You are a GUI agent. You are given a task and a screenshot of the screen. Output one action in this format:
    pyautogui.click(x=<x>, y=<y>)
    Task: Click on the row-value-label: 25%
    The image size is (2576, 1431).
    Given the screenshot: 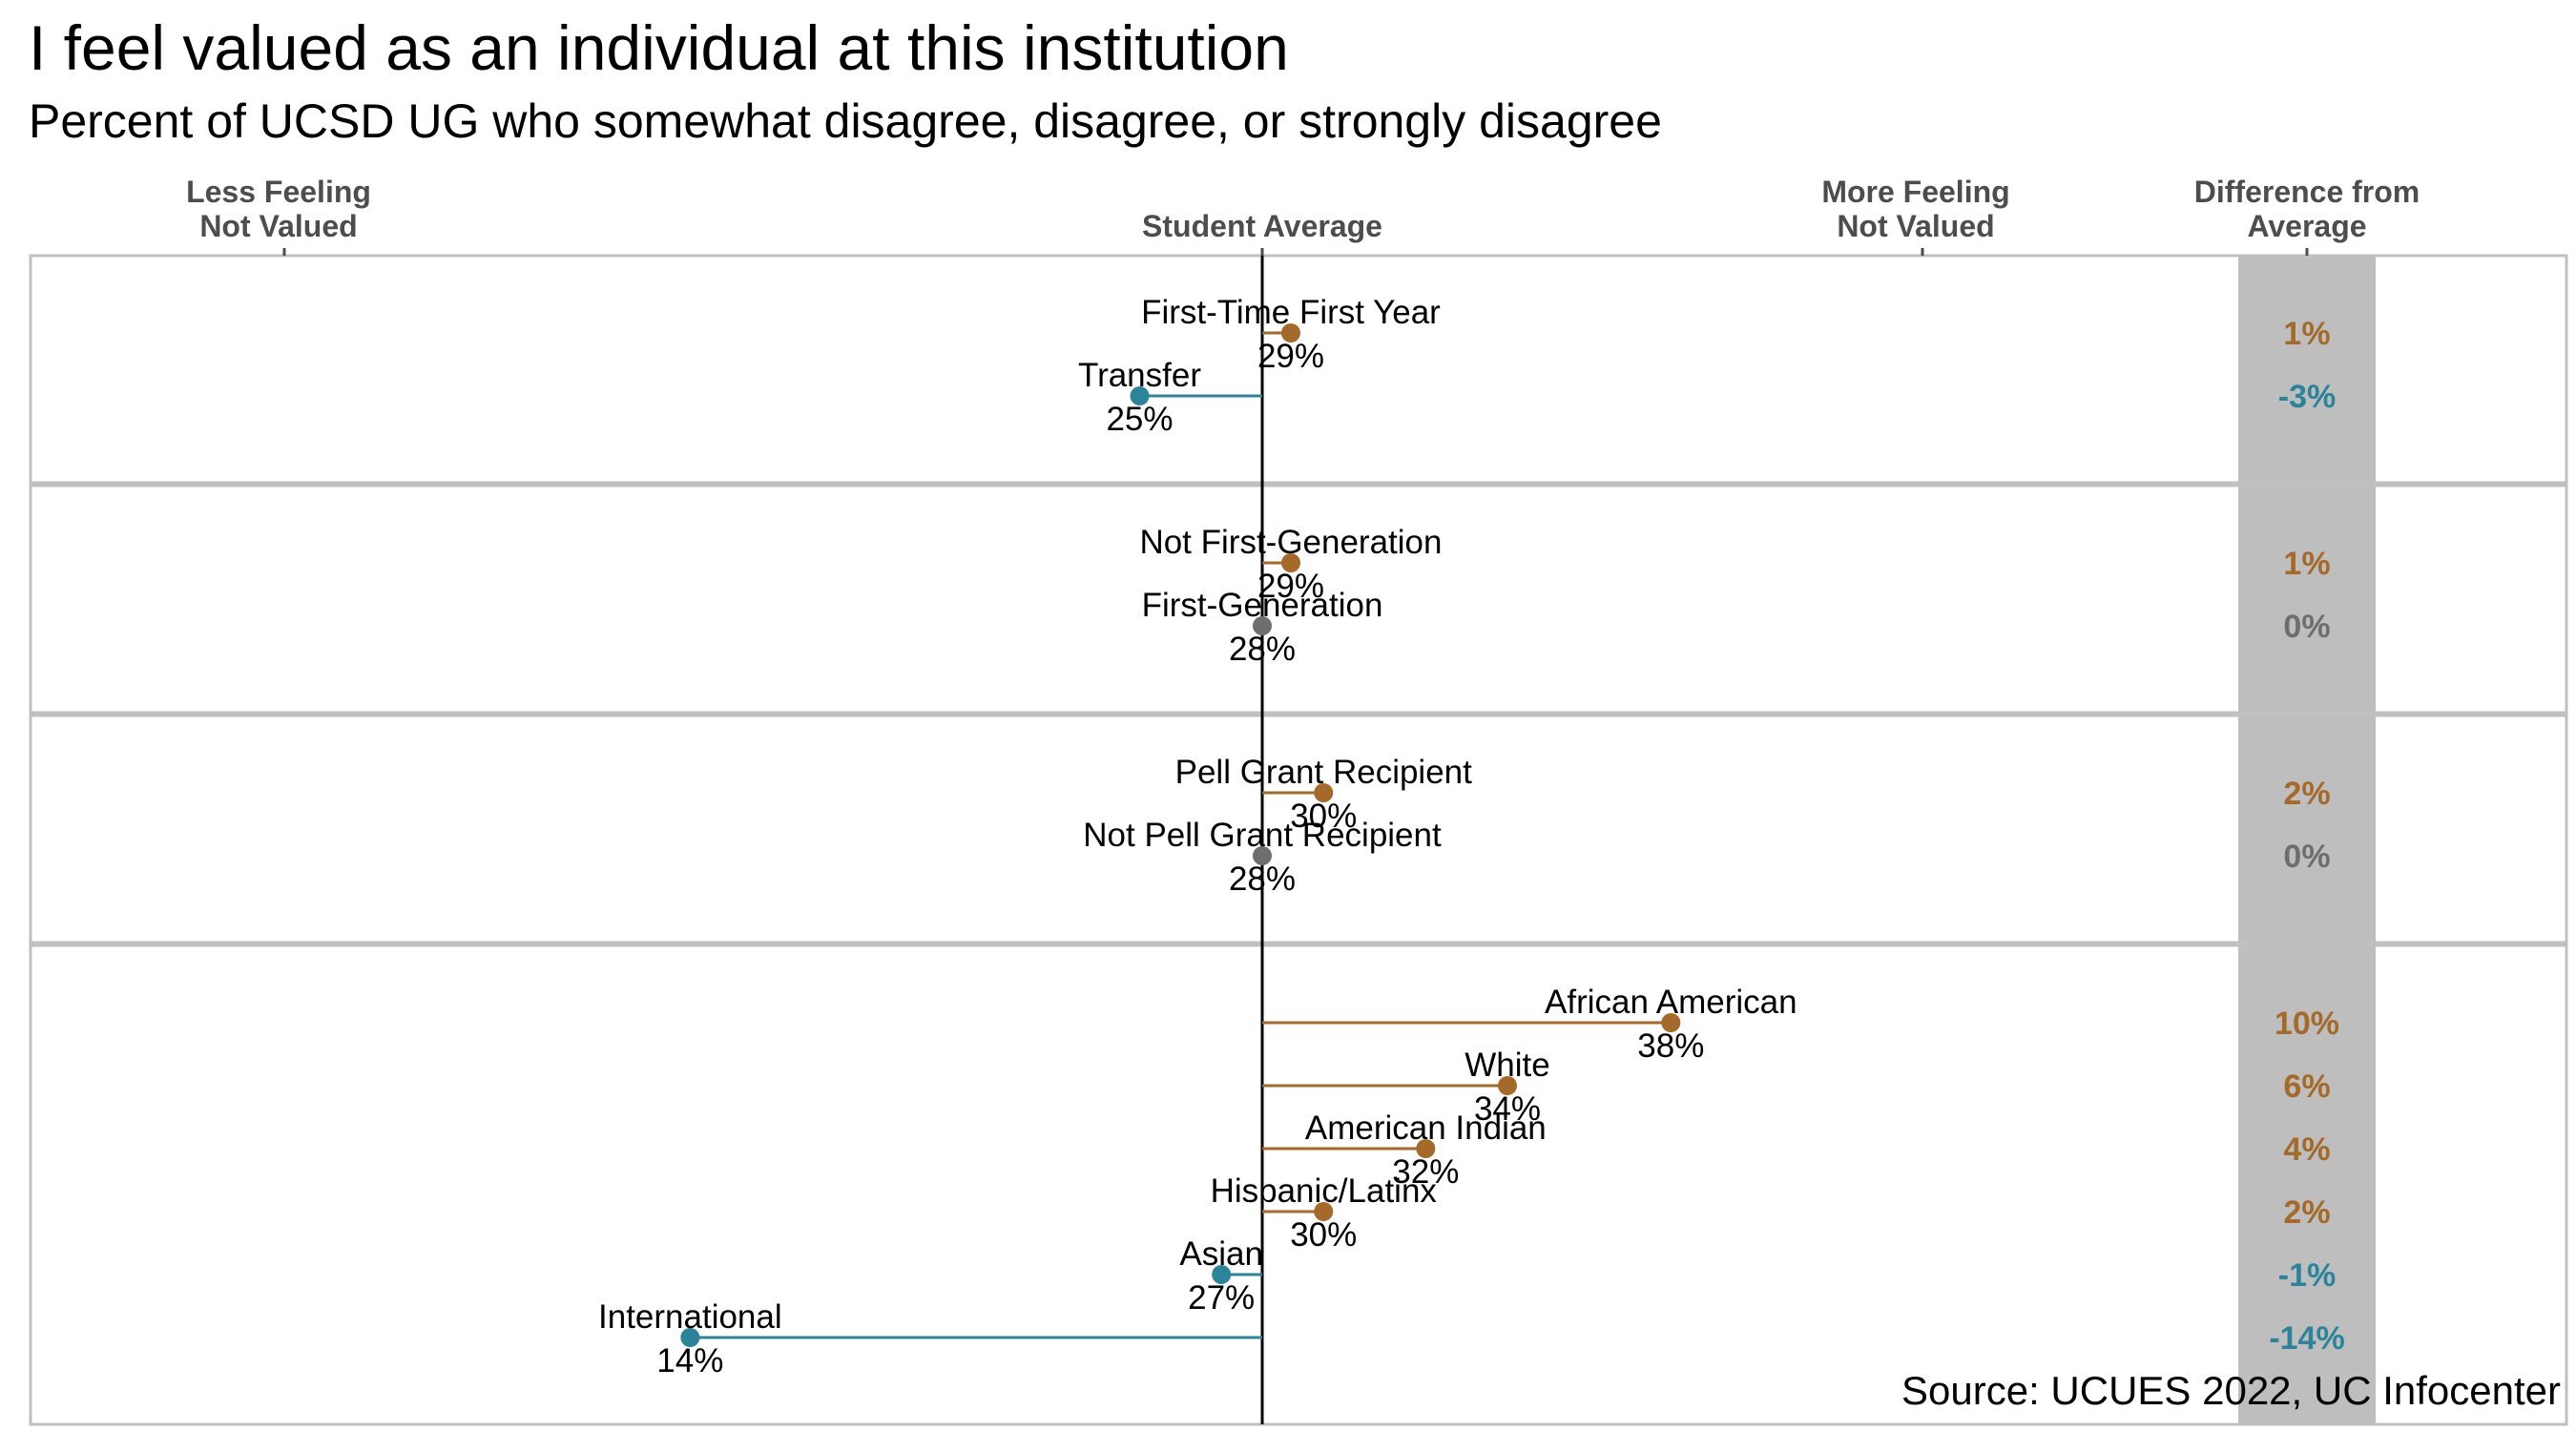 What is the action you would take?
    pyautogui.click(x=1139, y=420)
    